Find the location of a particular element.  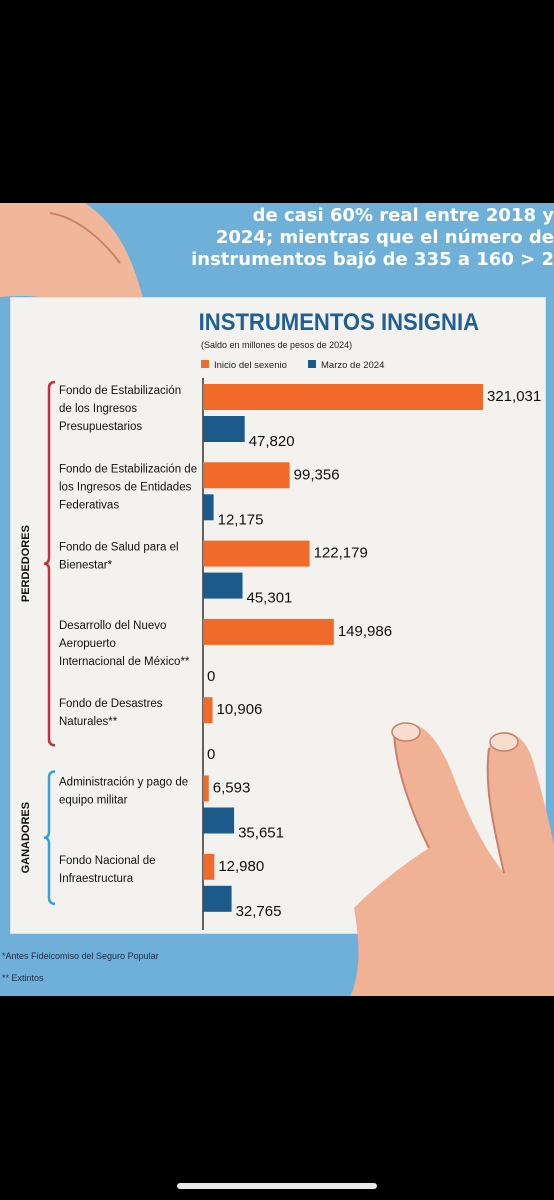

headline-line-3: instrumentos bajó de 335 a 160 > 2 is located at coordinates (372, 259).